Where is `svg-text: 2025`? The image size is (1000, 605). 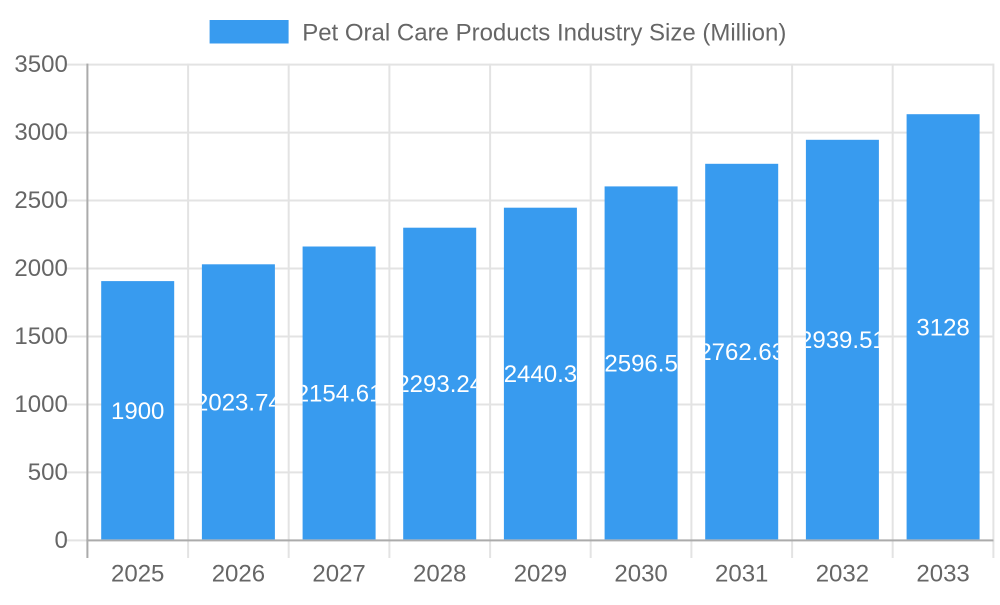 svg-text: 2025 is located at coordinates (137, 574).